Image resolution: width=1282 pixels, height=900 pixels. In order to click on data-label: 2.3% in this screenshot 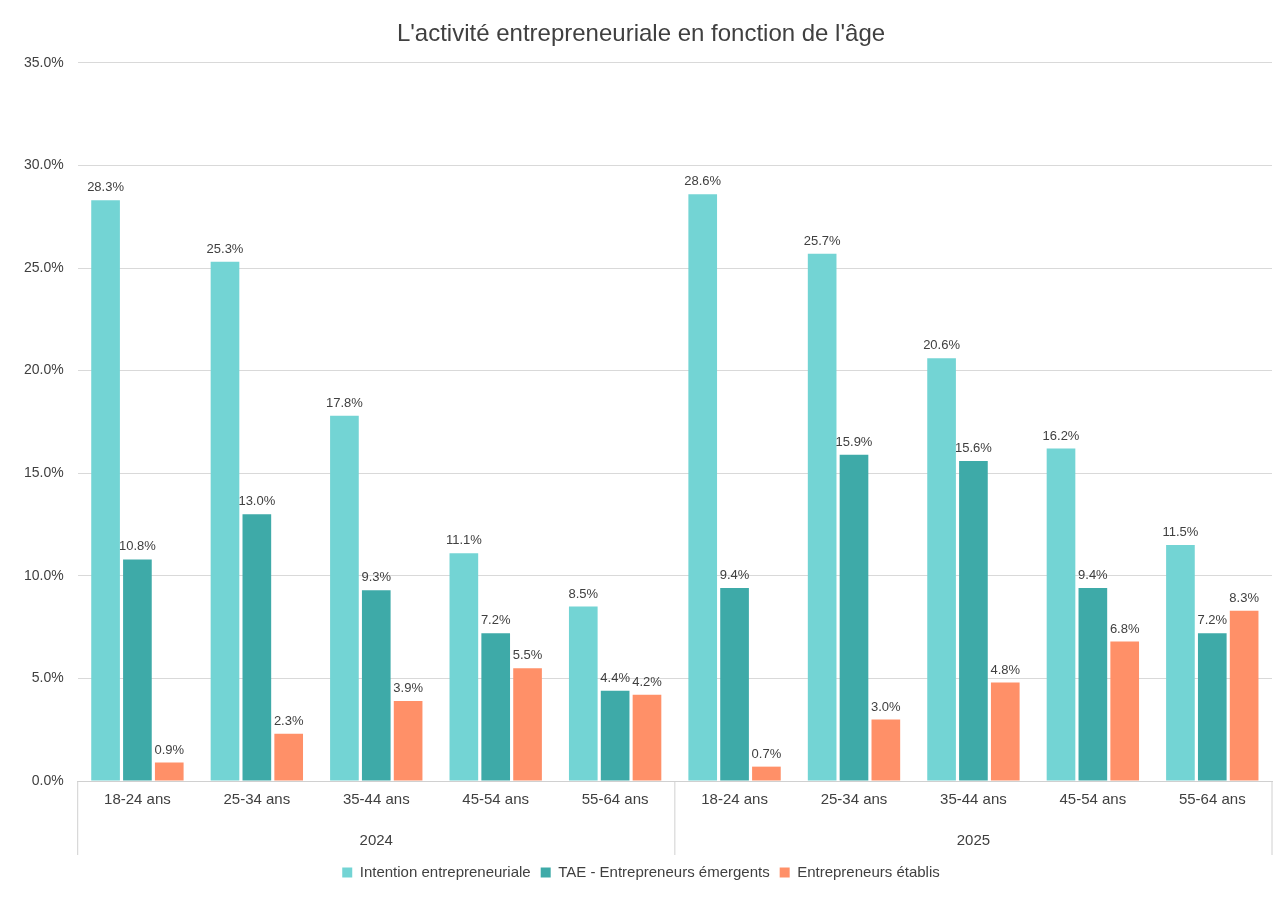, I will do `click(288, 720)`.